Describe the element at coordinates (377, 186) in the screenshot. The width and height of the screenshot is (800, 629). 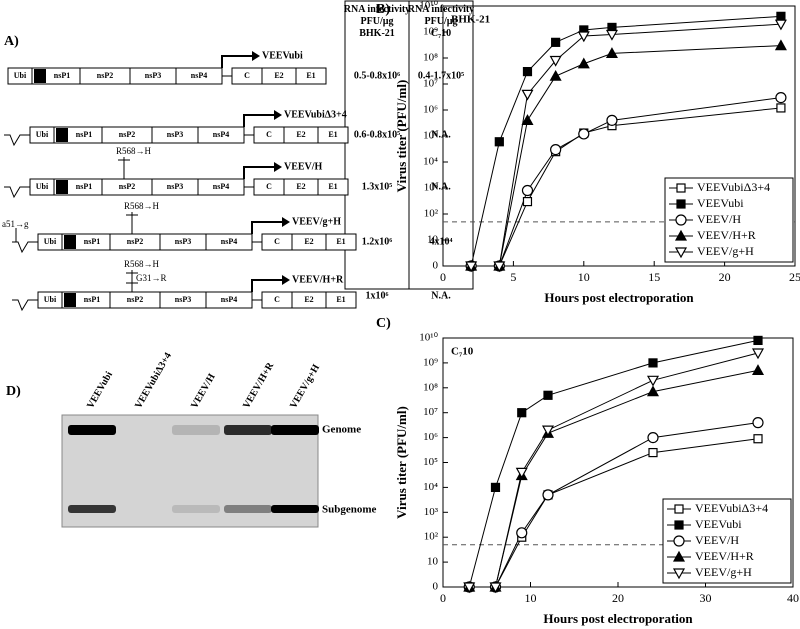
I see `table-cell: 1.3x10⁵` at that location.